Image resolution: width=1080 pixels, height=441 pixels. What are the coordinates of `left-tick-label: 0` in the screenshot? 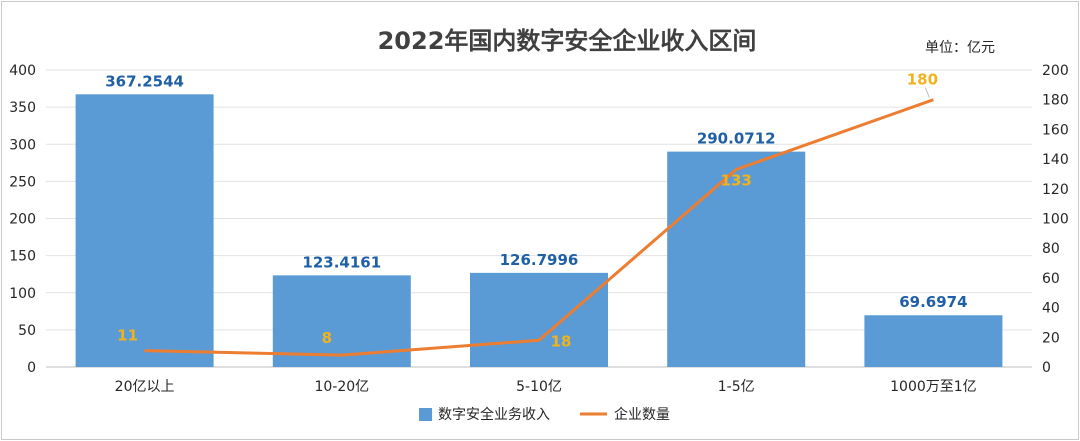 It's located at (31, 368).